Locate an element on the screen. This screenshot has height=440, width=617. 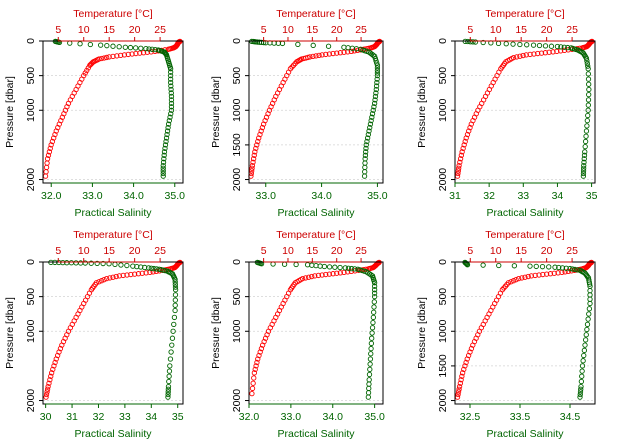
pressure-tick-label: 0 is located at coordinates (443, 41).